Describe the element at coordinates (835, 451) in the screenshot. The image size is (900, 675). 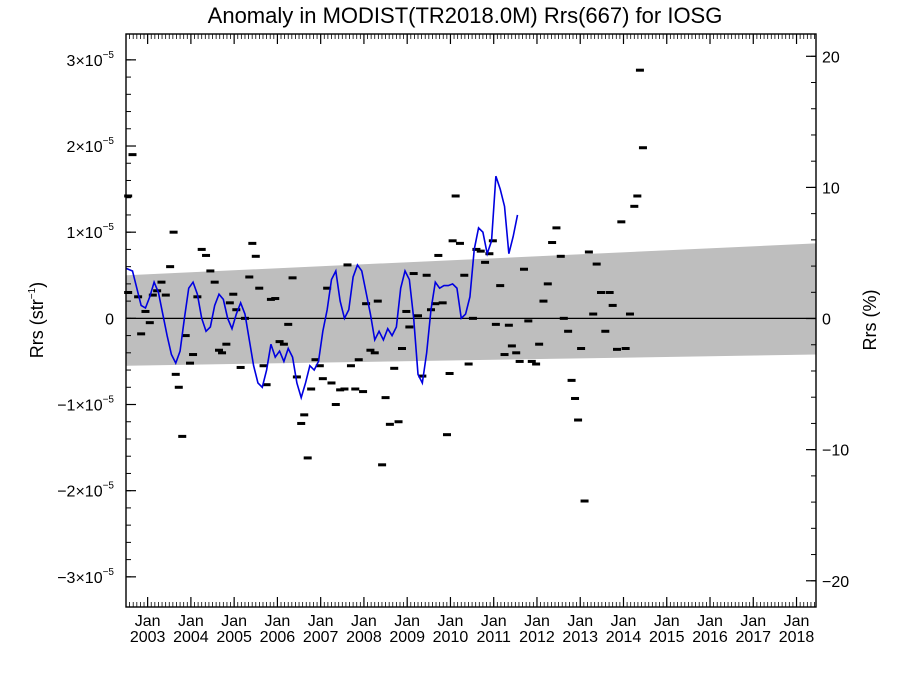
I see `right-tick-label: −10` at that location.